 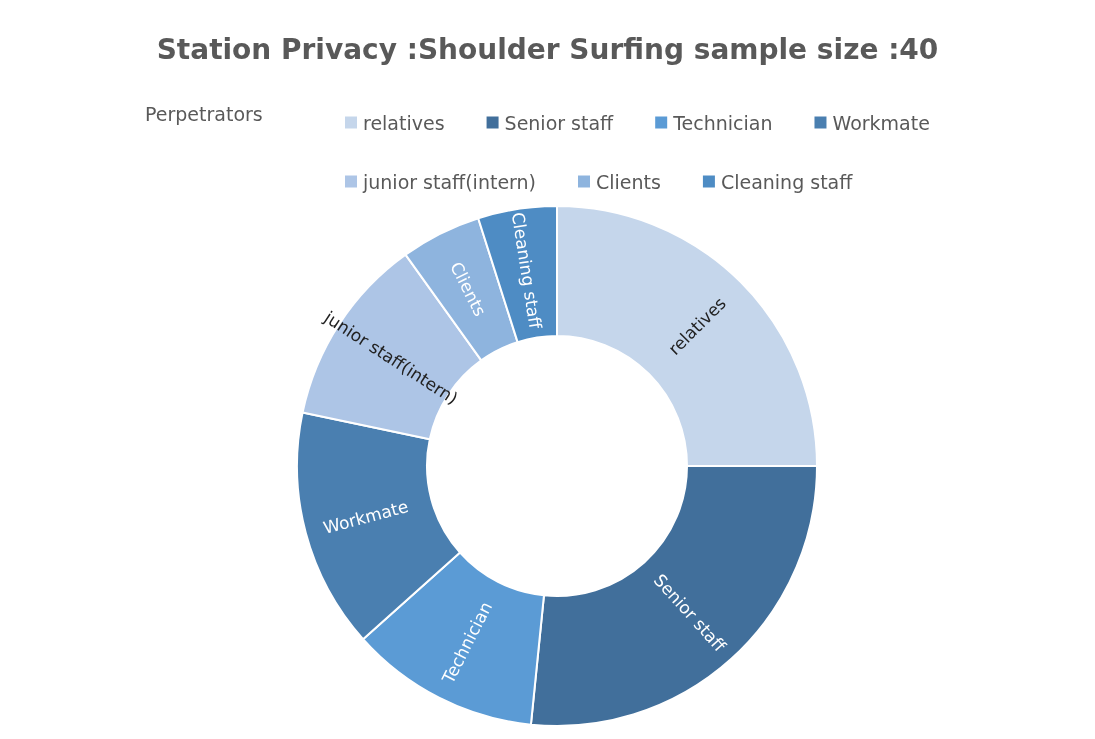 I want to click on legend-label: Clients, so click(x=628, y=181).